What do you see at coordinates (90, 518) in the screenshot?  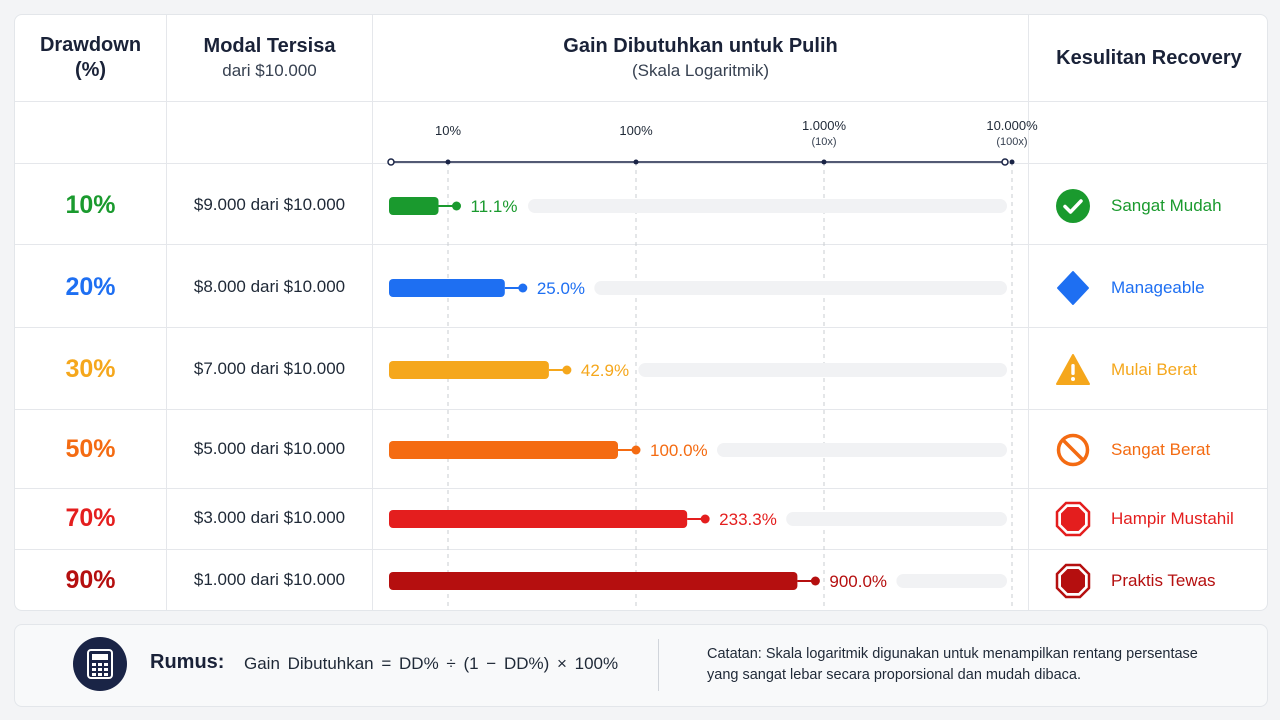 I see `drawdown-value: 70%` at bounding box center [90, 518].